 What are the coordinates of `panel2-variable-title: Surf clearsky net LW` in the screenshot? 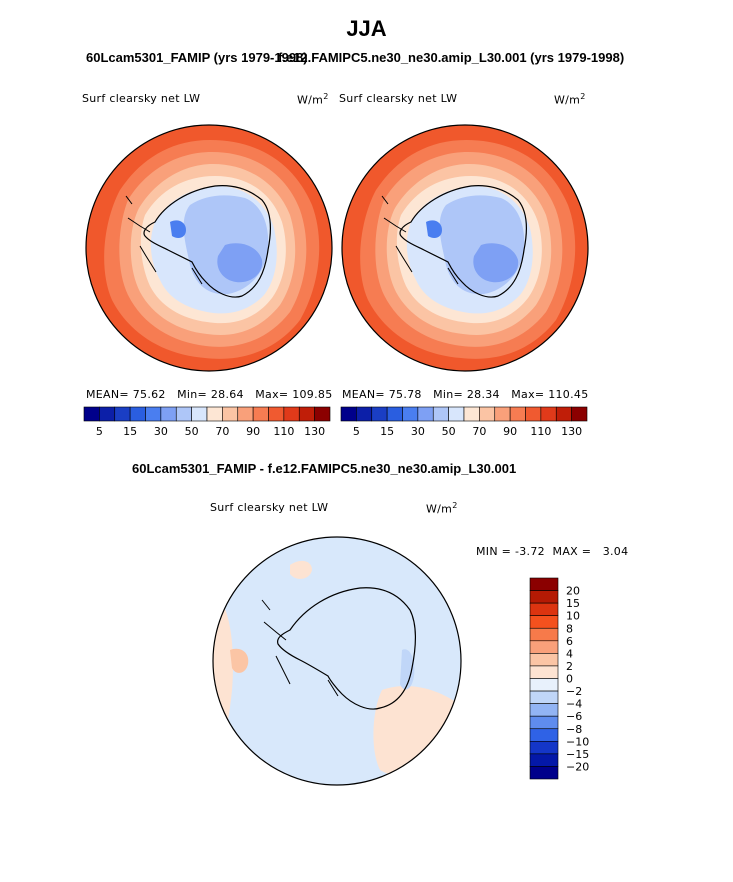 It's located at (398, 98).